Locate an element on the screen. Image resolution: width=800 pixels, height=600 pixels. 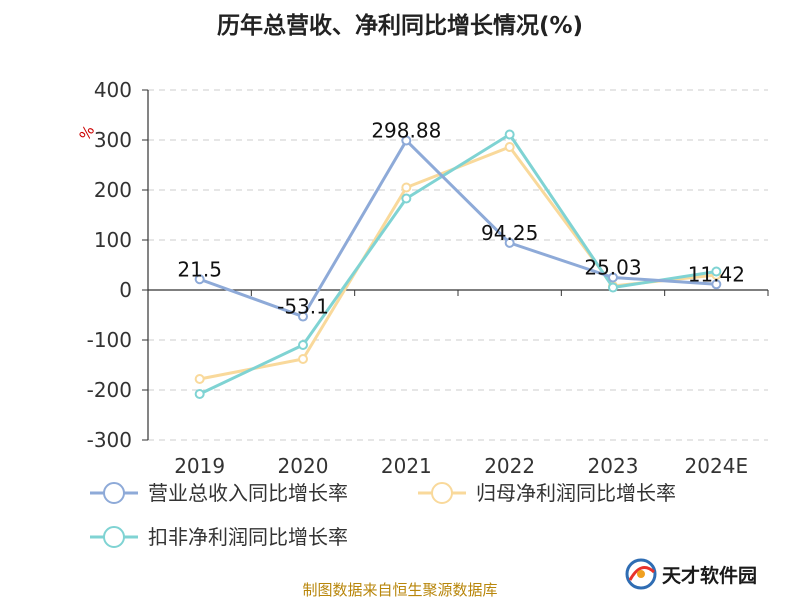
y-tick-label: -200 is located at coordinates (109, 390).